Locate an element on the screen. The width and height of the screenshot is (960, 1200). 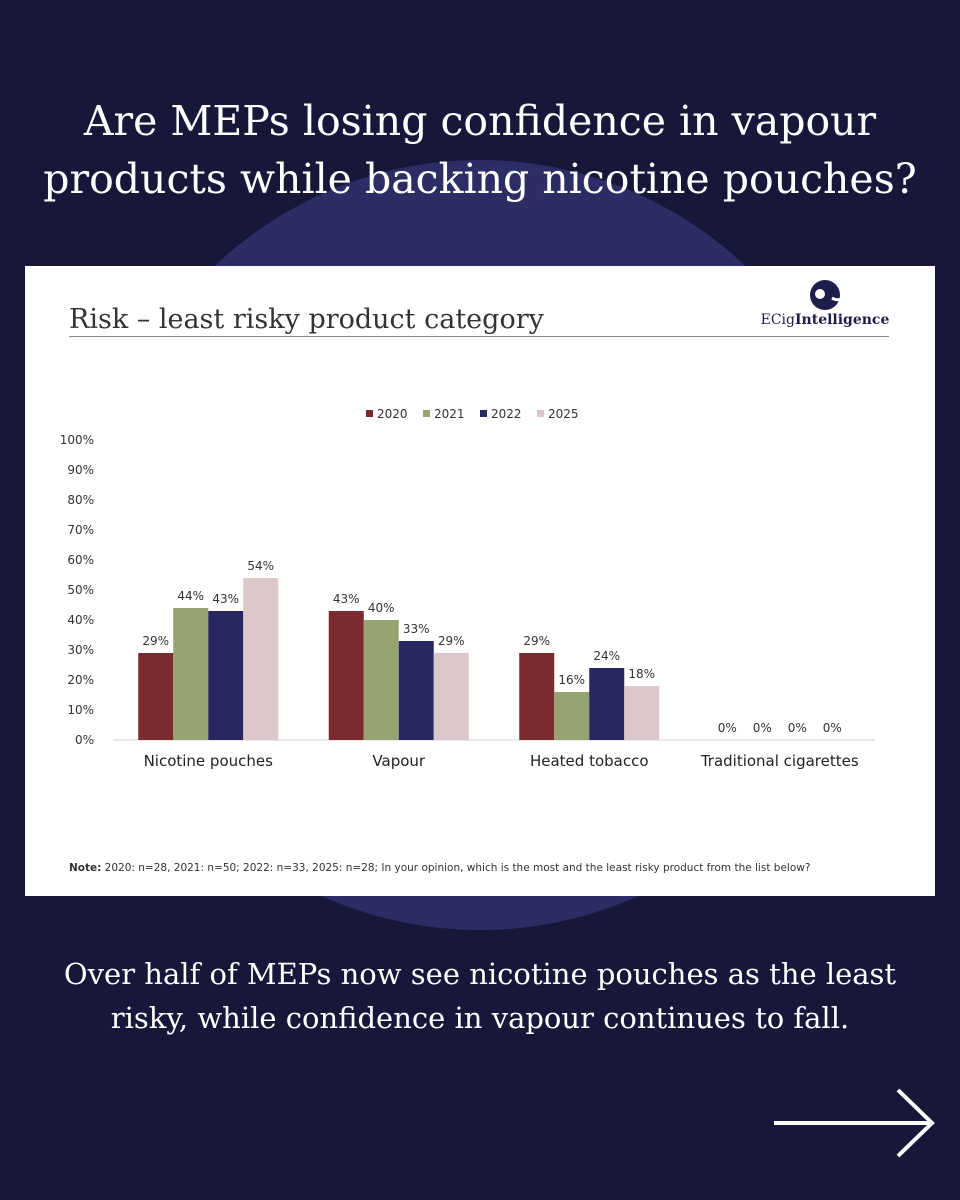
legend-label: 2020 is located at coordinates (392, 414).